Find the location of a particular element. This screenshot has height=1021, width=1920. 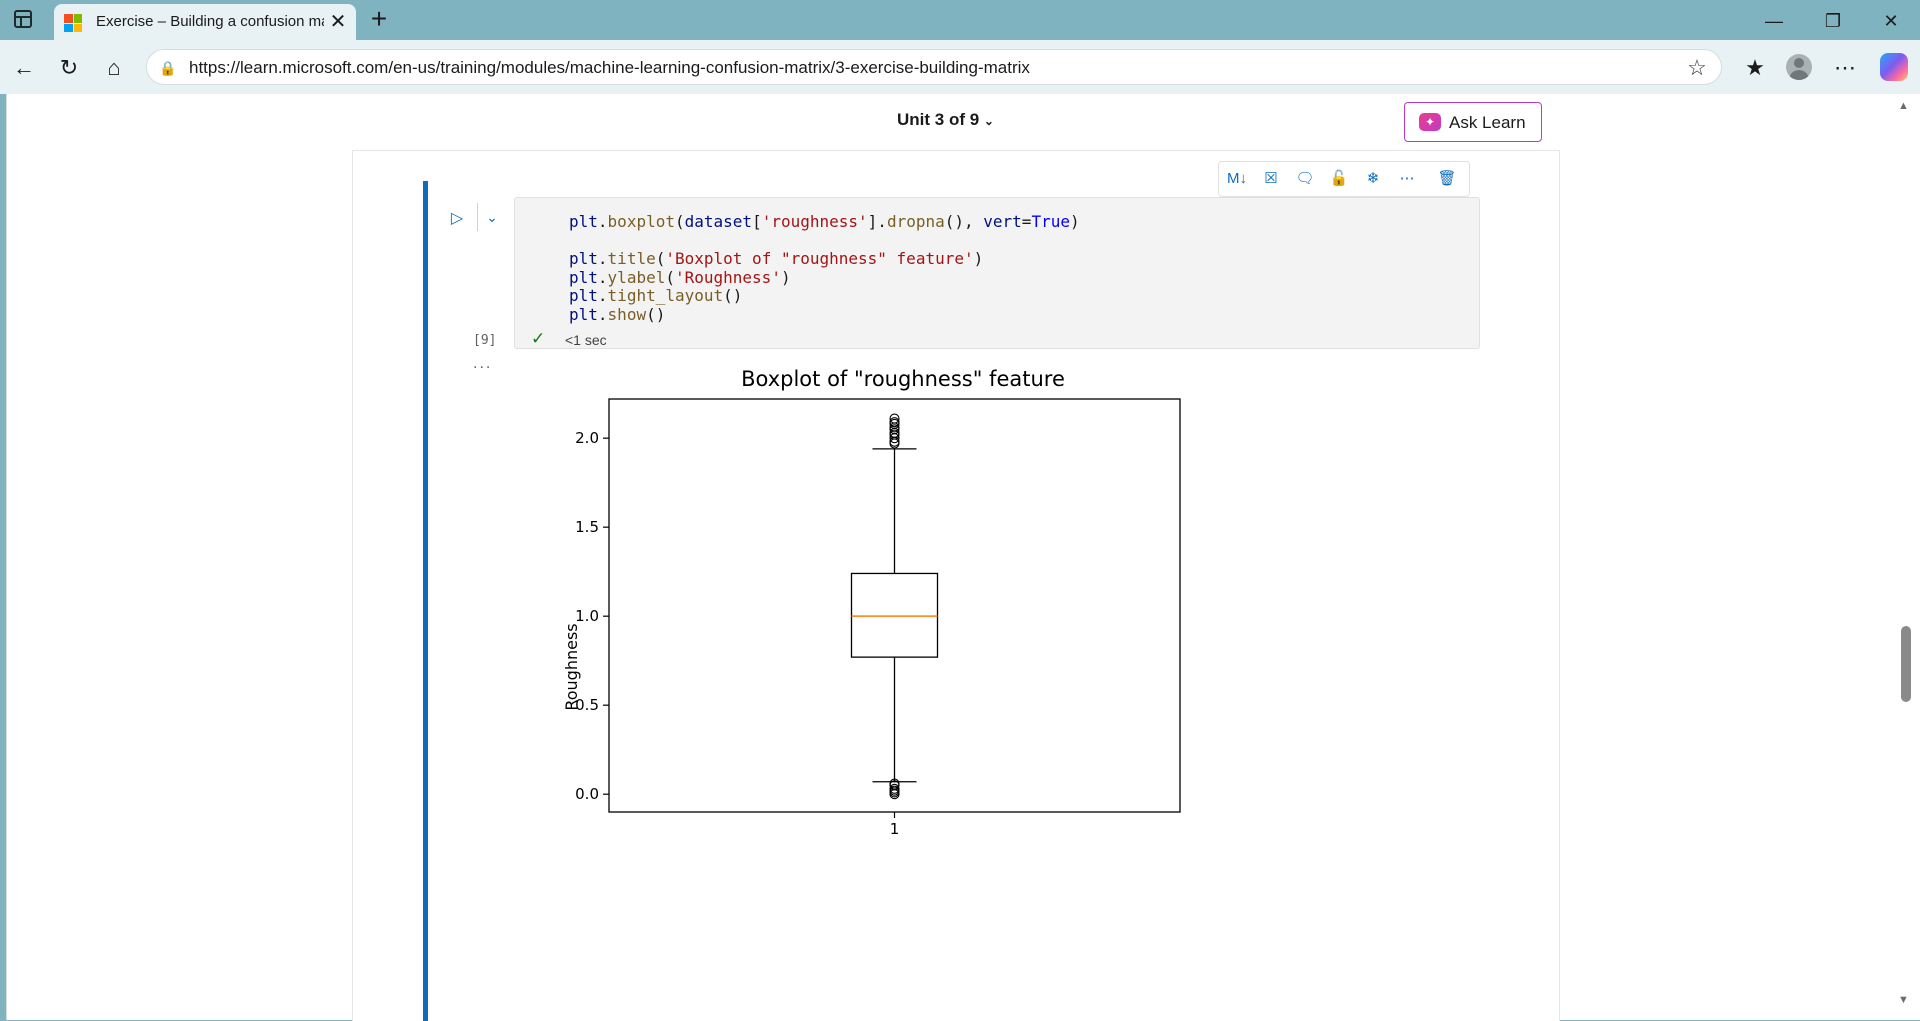

new-tab-button: + is located at coordinates (379, 18).